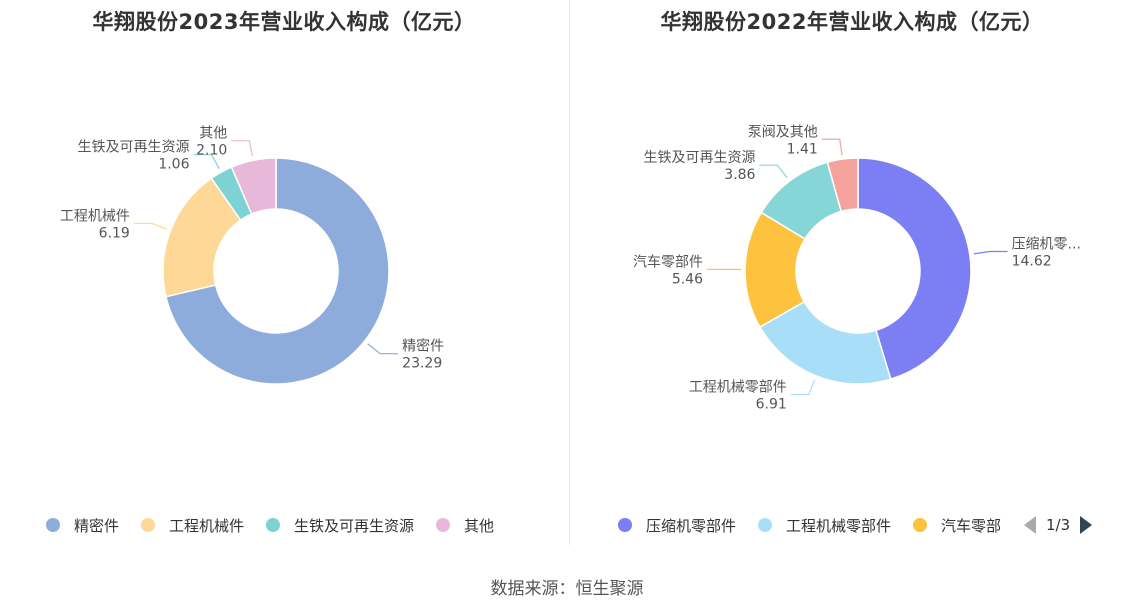 The image size is (1134, 612). Describe the element at coordinates (971, 525) in the screenshot. I see `chart-1-legend-label-2: 汽车零部` at that location.